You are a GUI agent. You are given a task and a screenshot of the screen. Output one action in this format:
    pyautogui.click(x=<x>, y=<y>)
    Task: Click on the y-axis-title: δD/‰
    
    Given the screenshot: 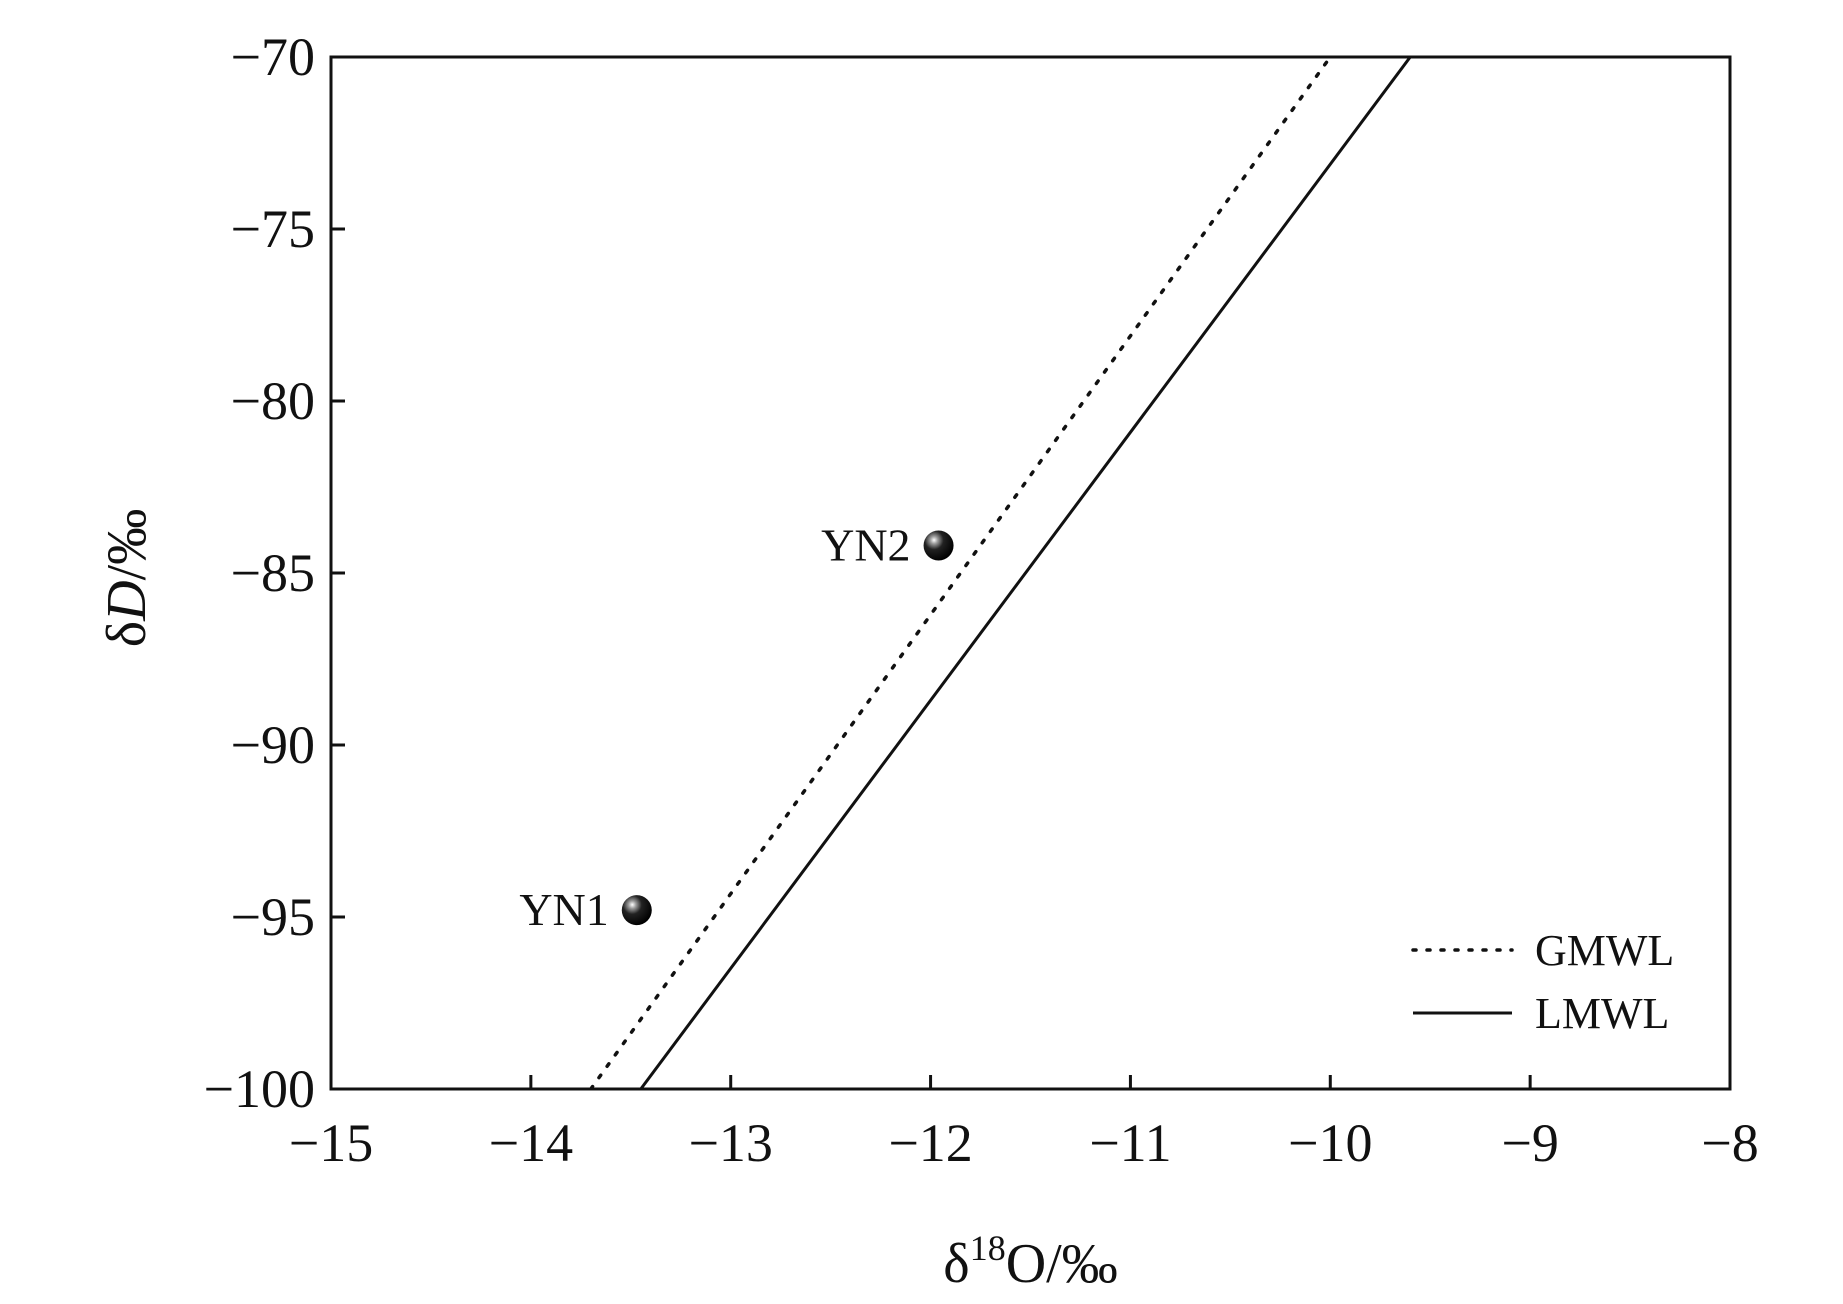 What is the action you would take?
    pyautogui.click(x=127, y=578)
    